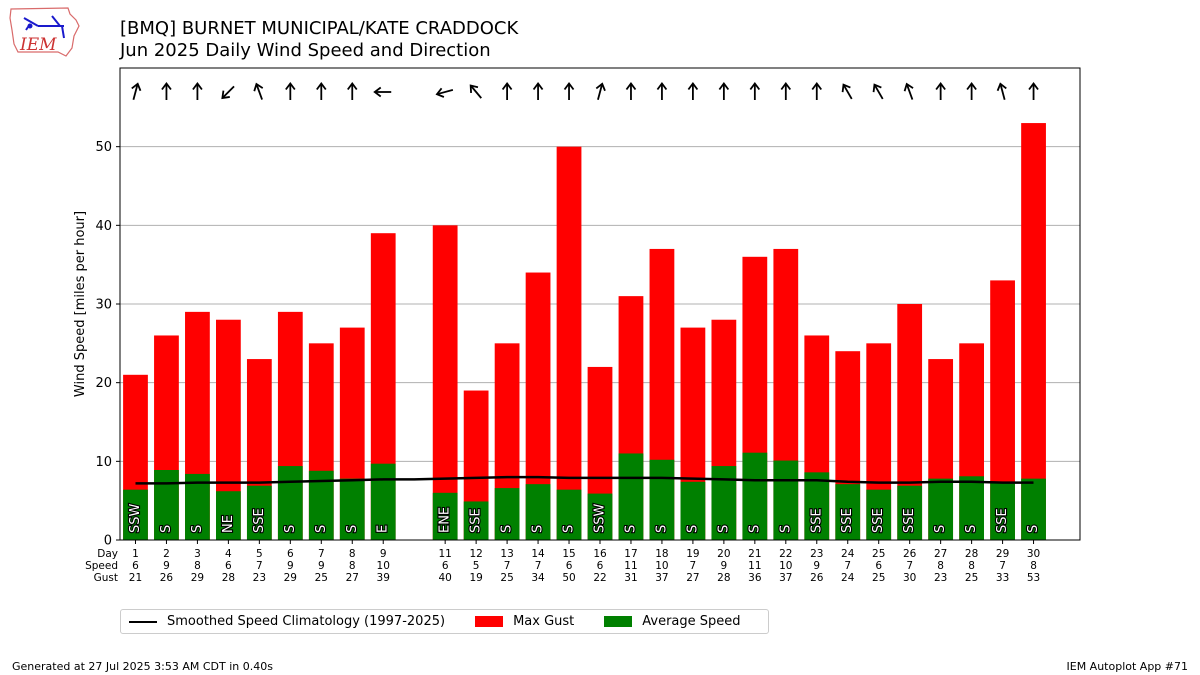 The width and height of the screenshot is (1200, 675). I want to click on legend-label-gust: Max Gust, so click(544, 621).